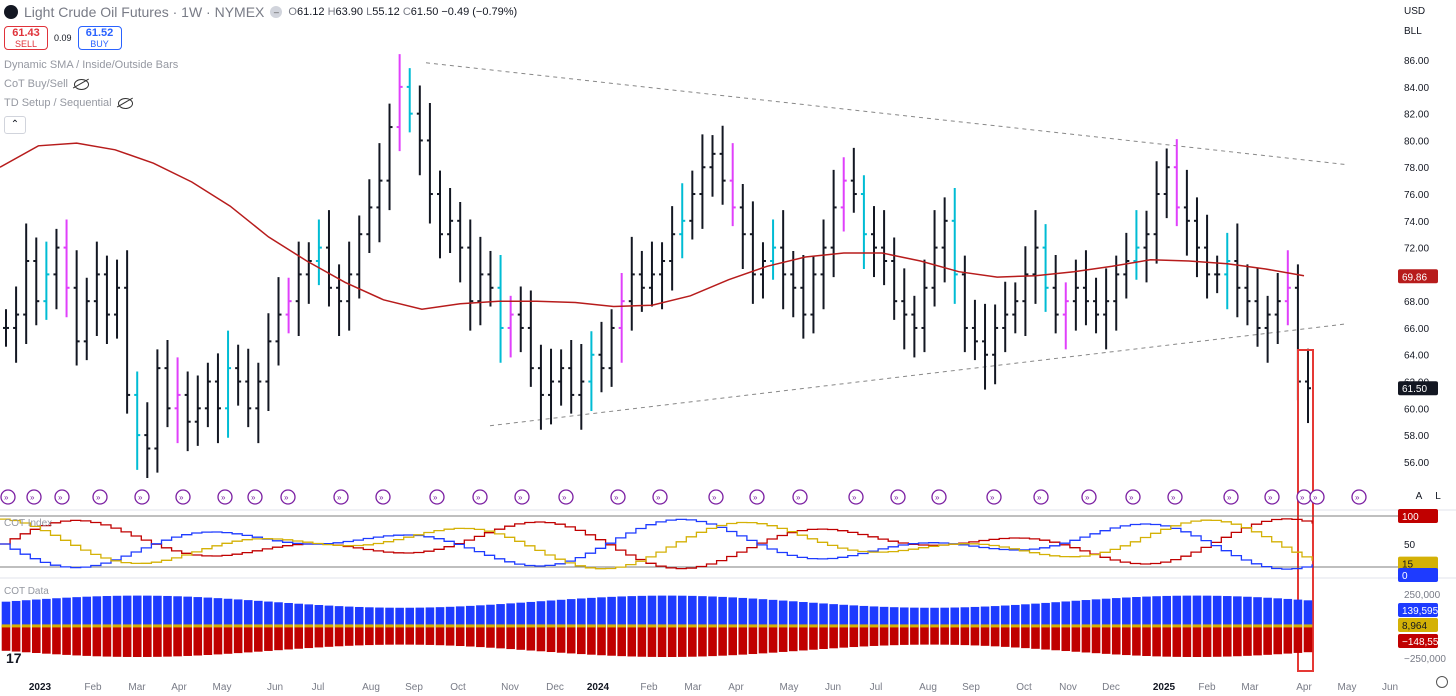 The width and height of the screenshot is (1456, 696). I want to click on settings-gear-icon, so click(1442, 682).